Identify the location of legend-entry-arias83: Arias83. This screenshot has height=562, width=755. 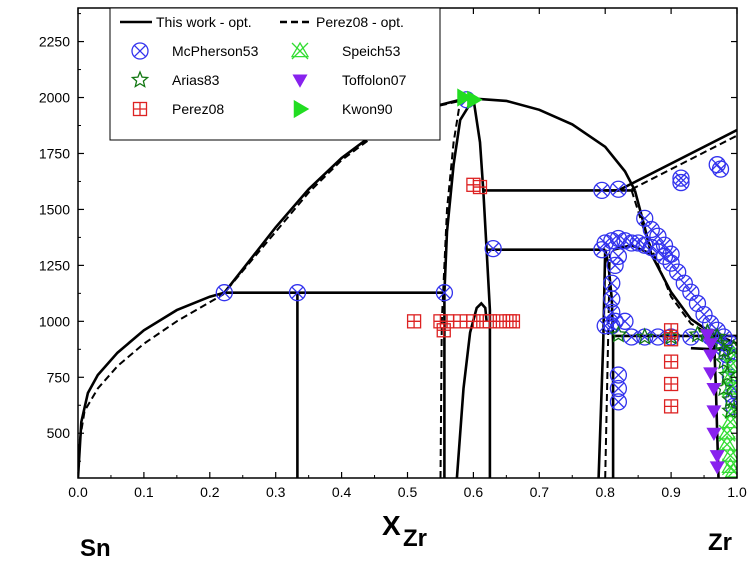
(175, 79).